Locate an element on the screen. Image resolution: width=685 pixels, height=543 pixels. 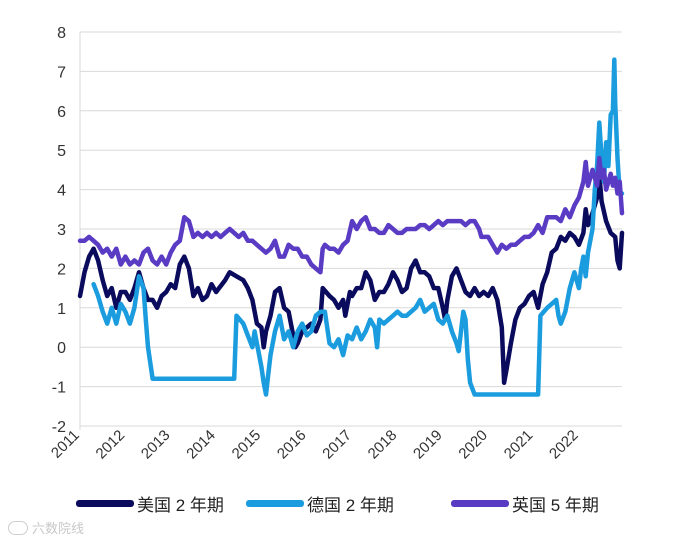
y-tick-label: 2 is located at coordinates (61, 269).